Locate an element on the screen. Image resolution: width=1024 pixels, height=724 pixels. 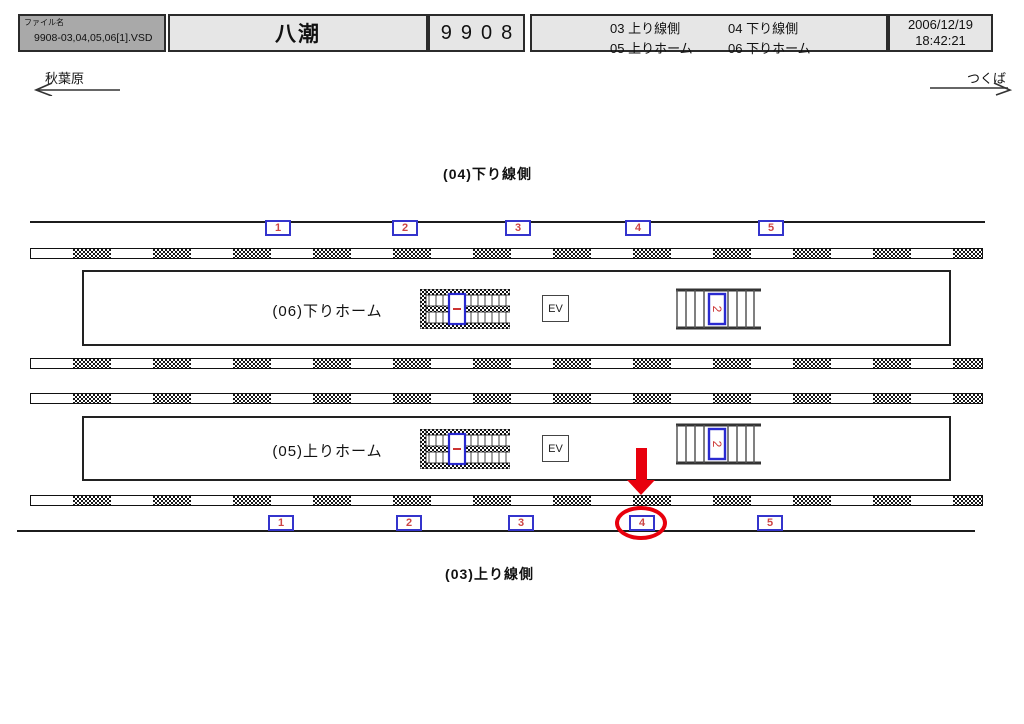
left-arrow-icon is located at coordinates (76, 89).